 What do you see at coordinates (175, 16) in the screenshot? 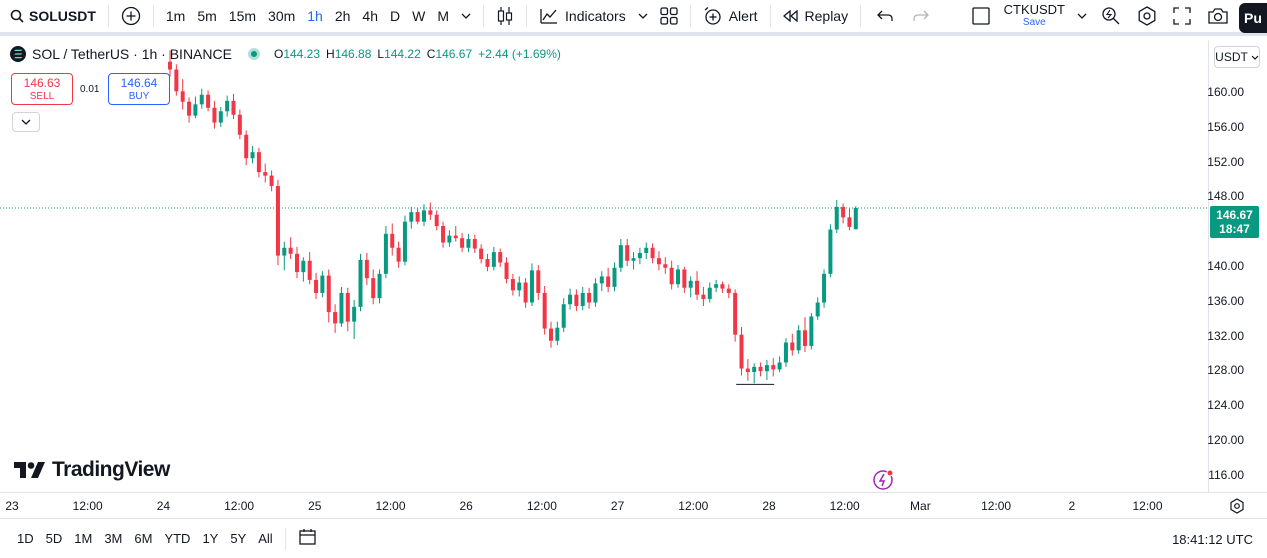
I see `timeframe-1m: 1m` at bounding box center [175, 16].